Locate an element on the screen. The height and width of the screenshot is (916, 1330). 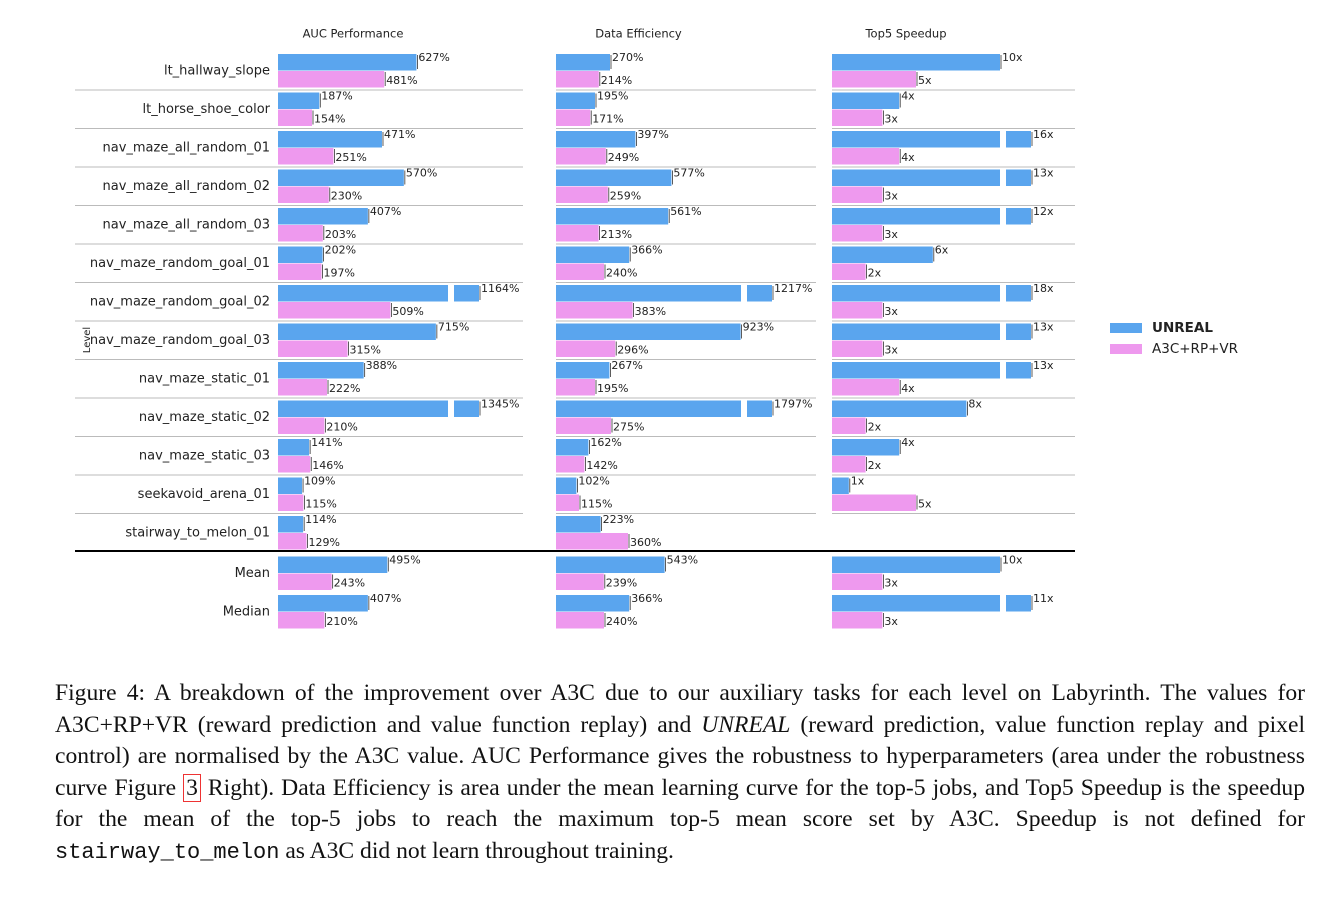
value-label: 146% is located at coordinates (327, 465).